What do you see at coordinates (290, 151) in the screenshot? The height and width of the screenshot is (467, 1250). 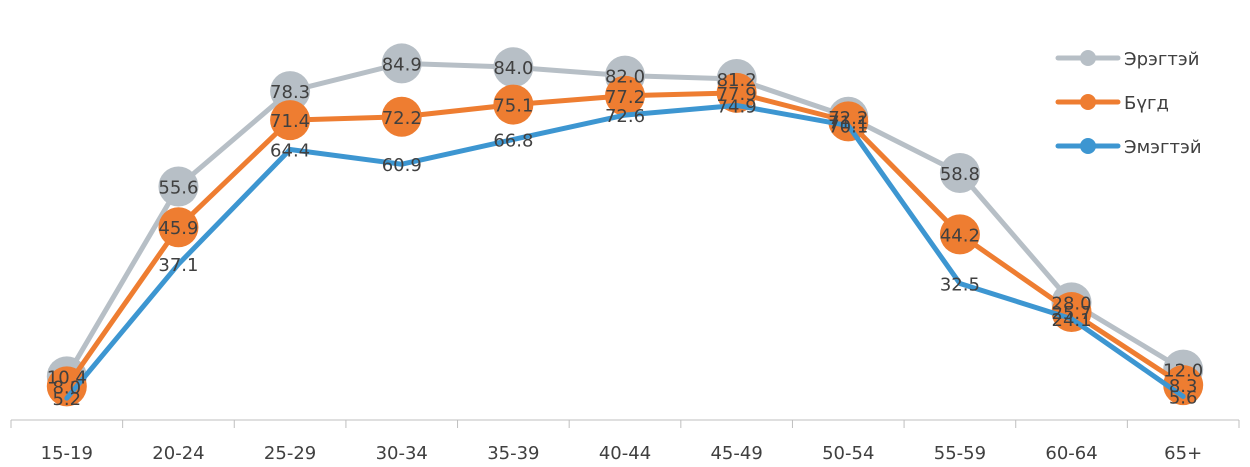 I see `data-label: 64.4` at bounding box center [290, 151].